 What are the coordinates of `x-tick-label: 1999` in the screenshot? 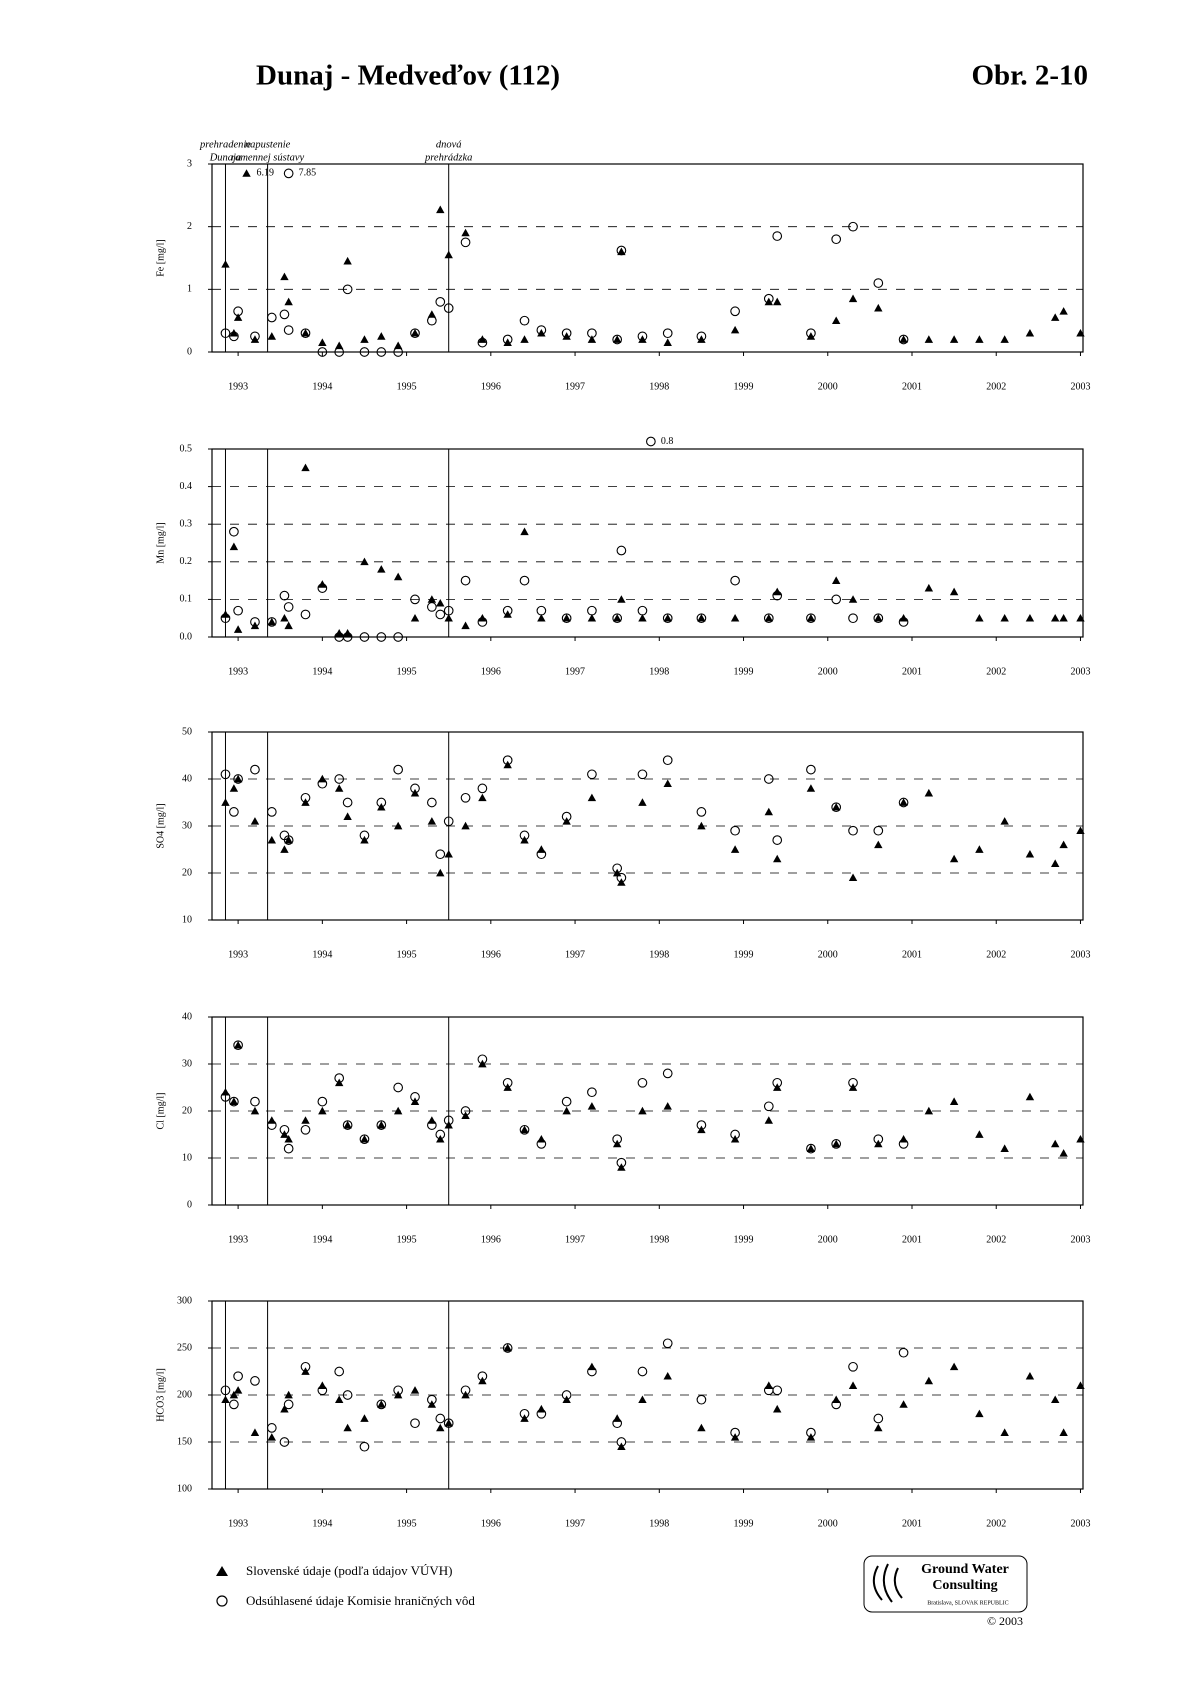 It's located at (744, 1239).